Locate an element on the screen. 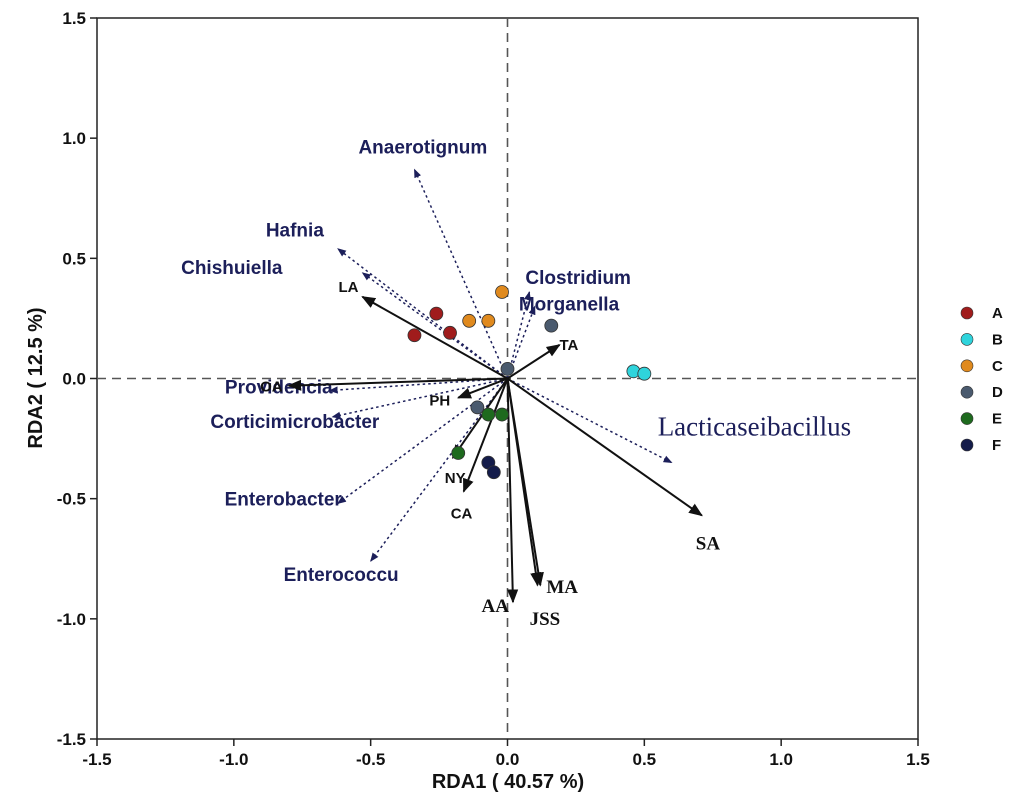  env-label: OA is located at coordinates (271, 387).